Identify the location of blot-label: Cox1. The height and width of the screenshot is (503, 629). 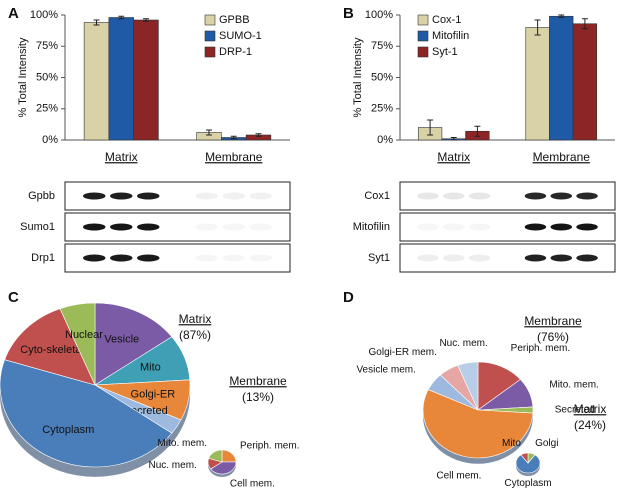
(377, 196).